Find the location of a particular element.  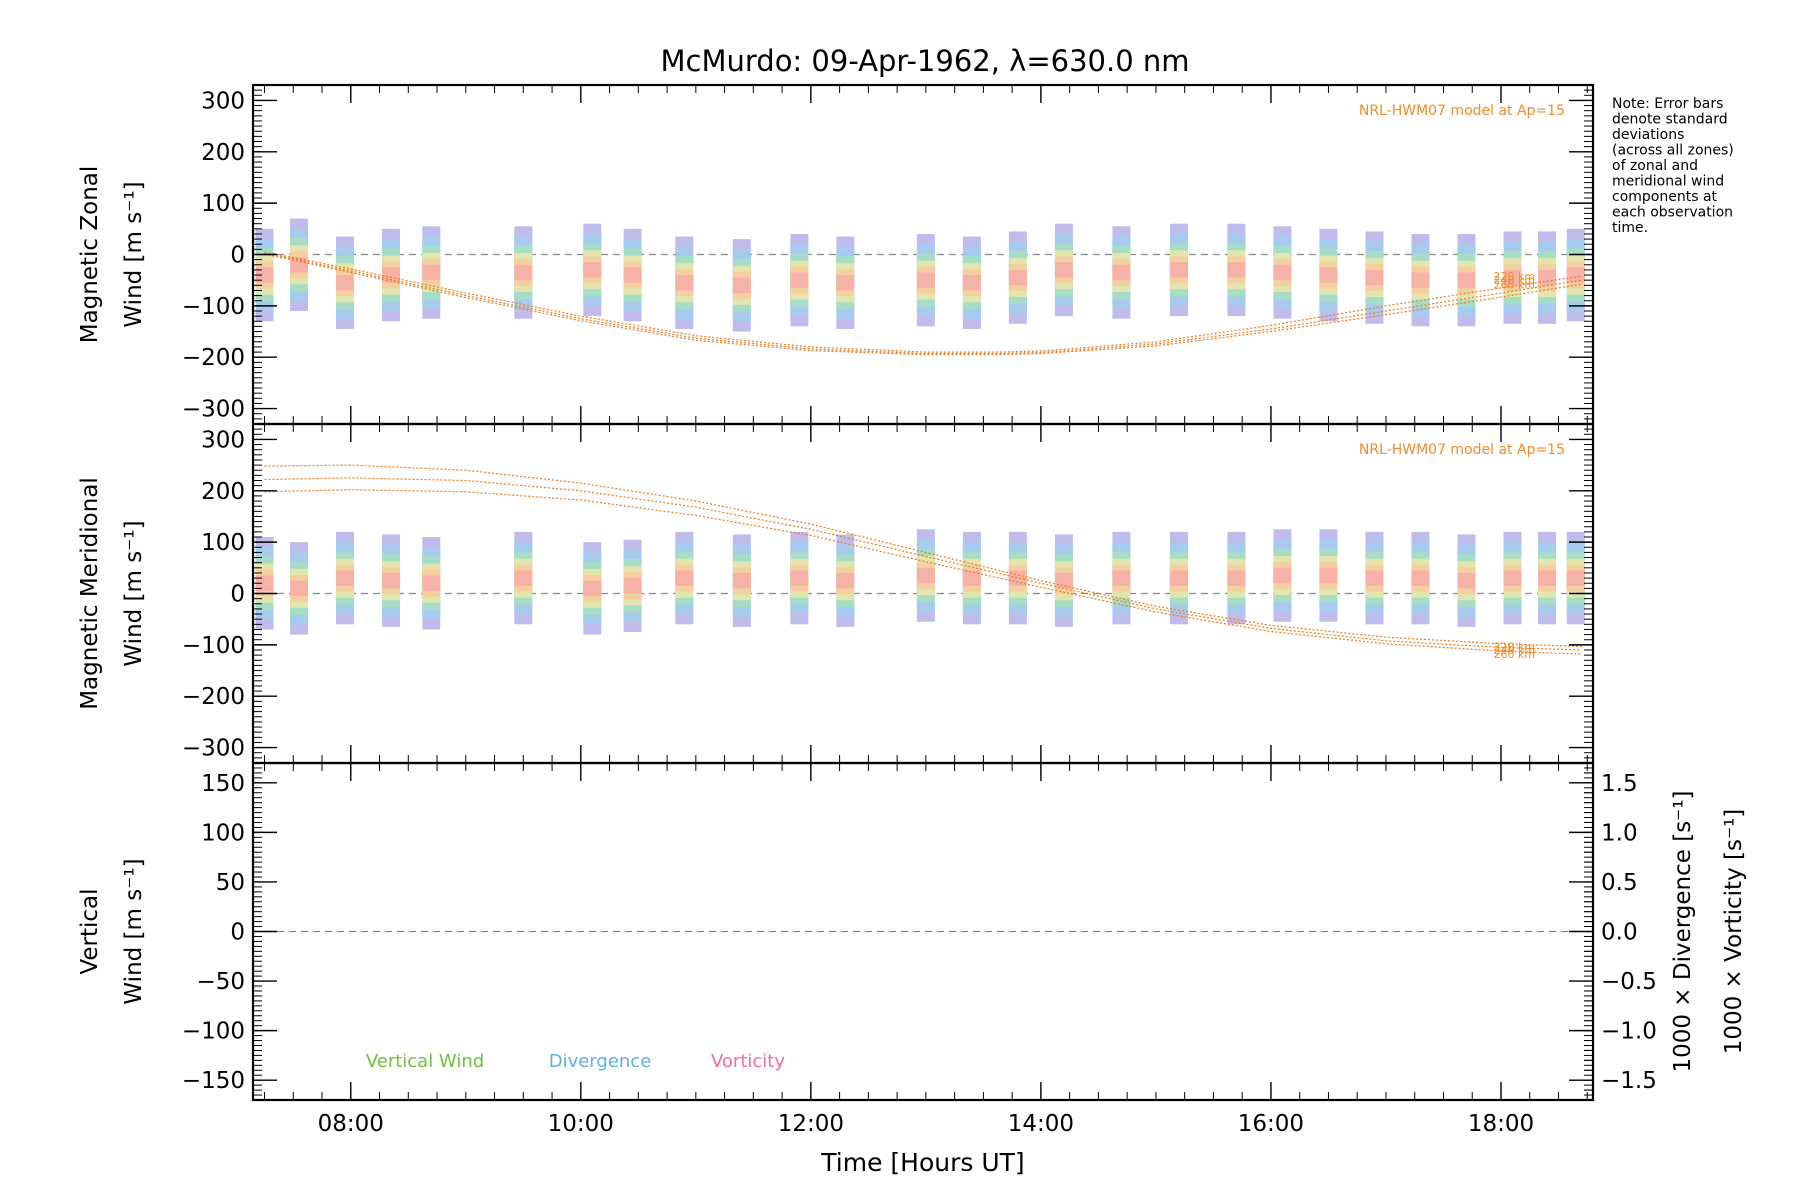

legend-item: Vorticity is located at coordinates (748, 1061).